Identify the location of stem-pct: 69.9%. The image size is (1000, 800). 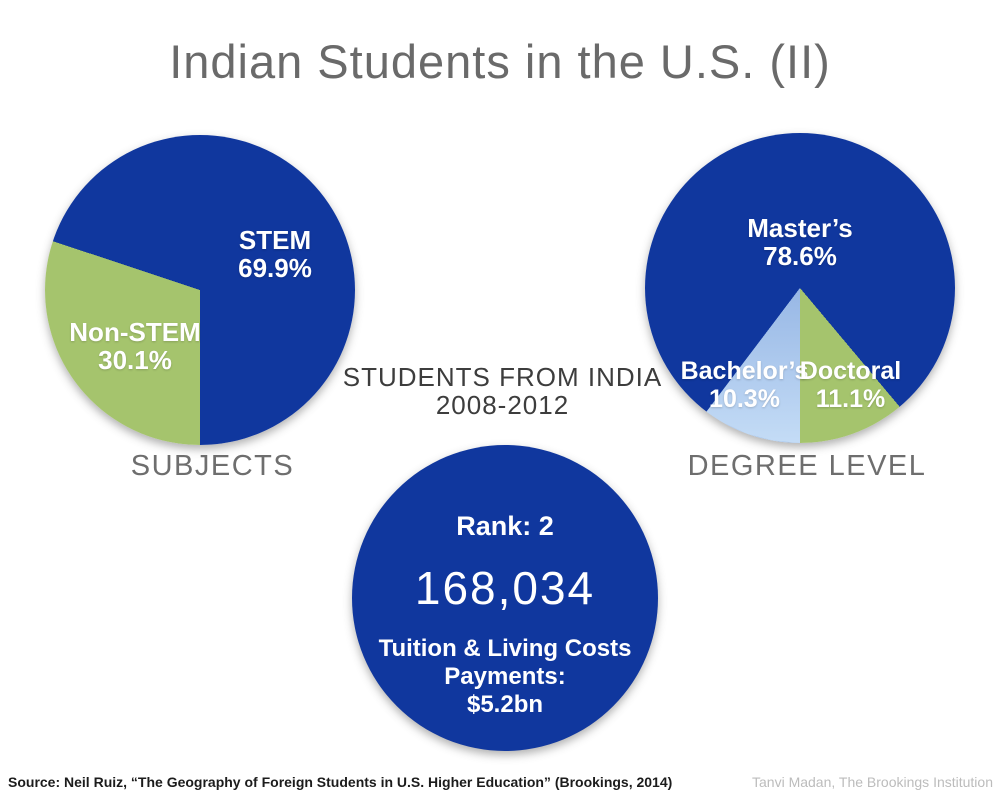
(275, 268).